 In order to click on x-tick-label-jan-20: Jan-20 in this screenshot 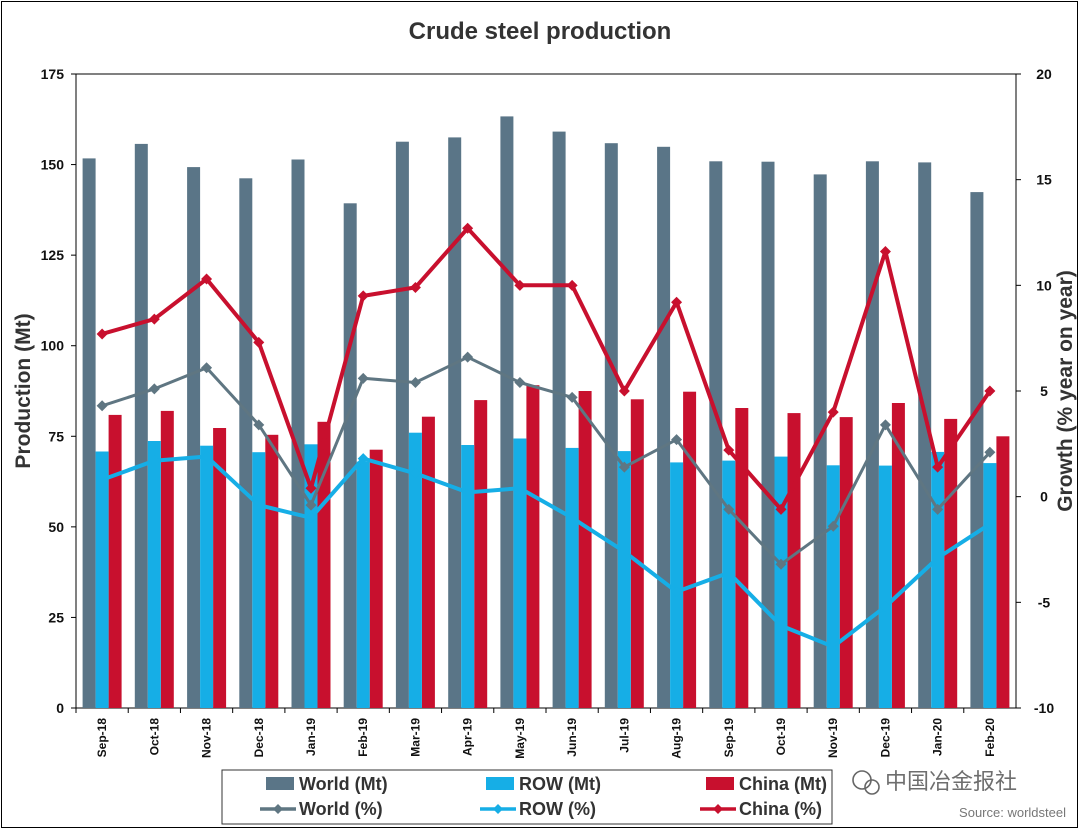, I will do `click(938, 737)`.